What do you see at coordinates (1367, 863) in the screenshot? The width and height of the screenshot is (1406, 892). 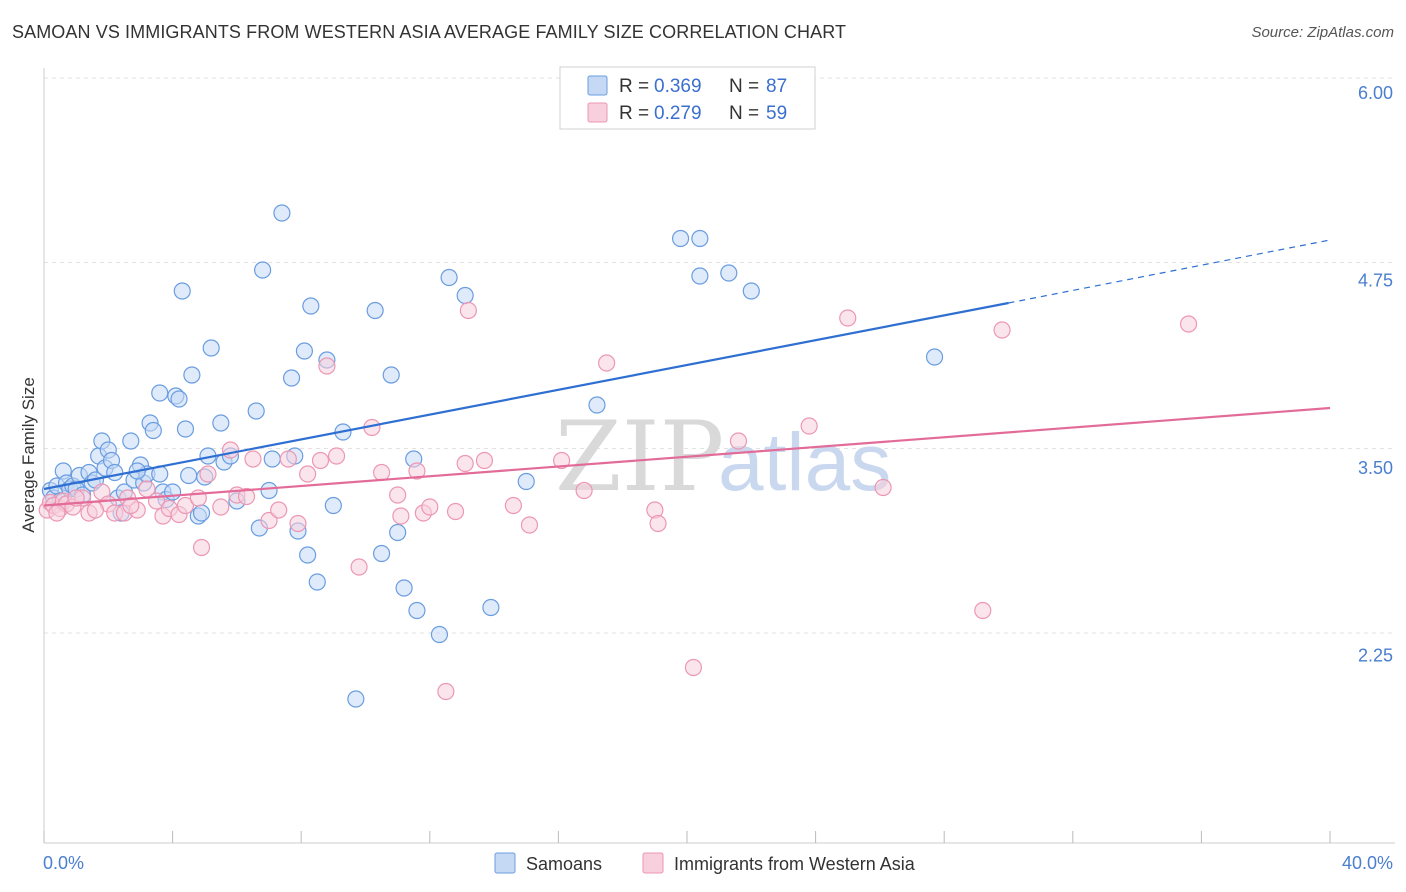 I see `x-tick-label-right: 40.0%` at bounding box center [1367, 863].